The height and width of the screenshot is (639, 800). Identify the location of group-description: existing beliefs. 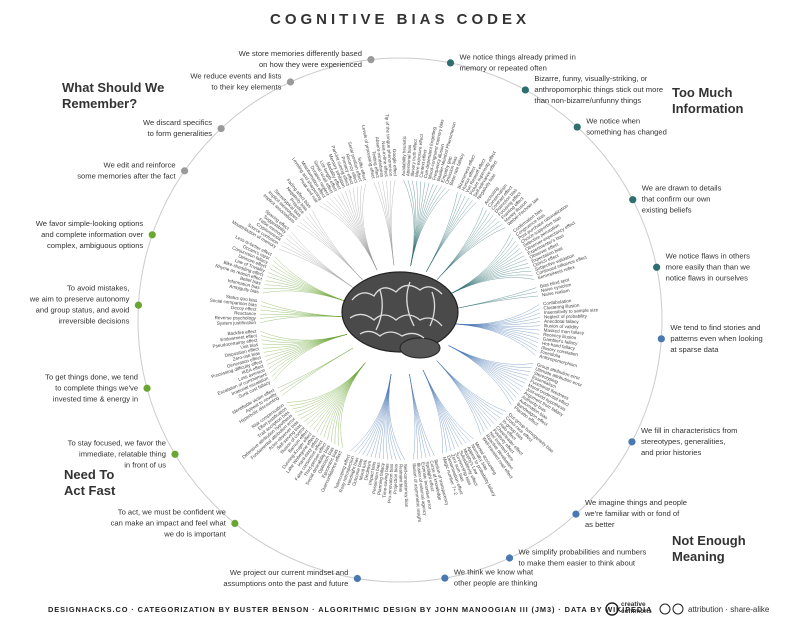
(667, 210).